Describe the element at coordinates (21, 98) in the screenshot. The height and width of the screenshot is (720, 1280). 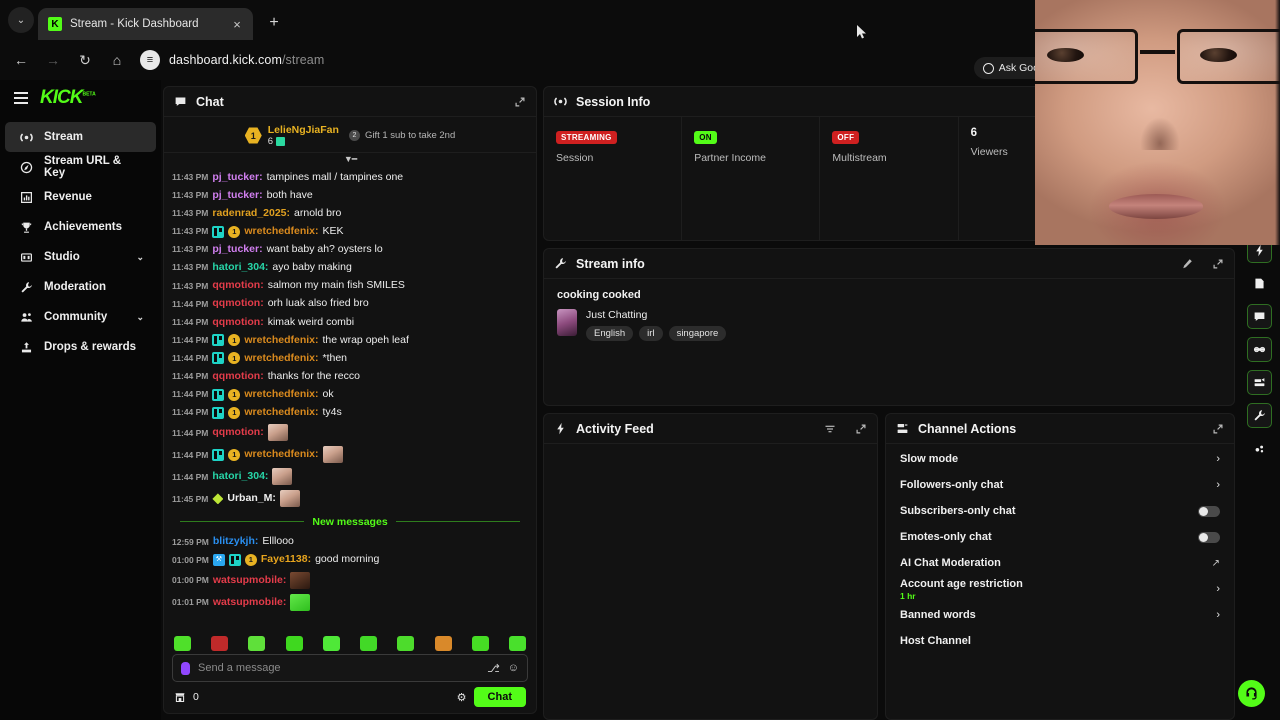
I see `hamburger-menu-icon` at that location.